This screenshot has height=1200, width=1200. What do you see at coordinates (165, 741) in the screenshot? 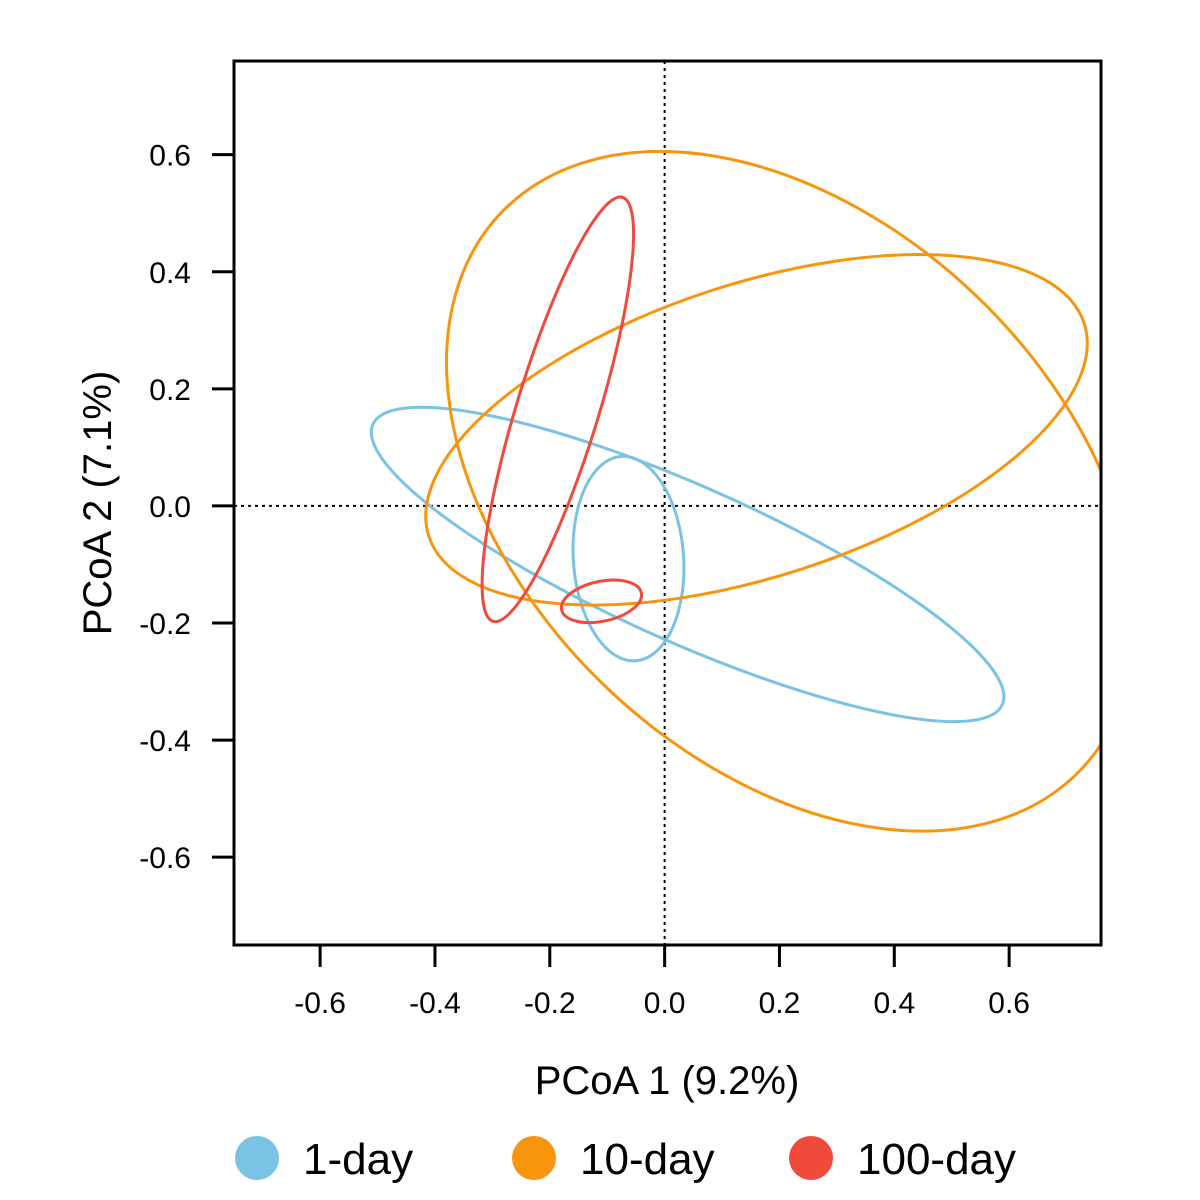
I see `y-tick-label: -0.4` at bounding box center [165, 741].